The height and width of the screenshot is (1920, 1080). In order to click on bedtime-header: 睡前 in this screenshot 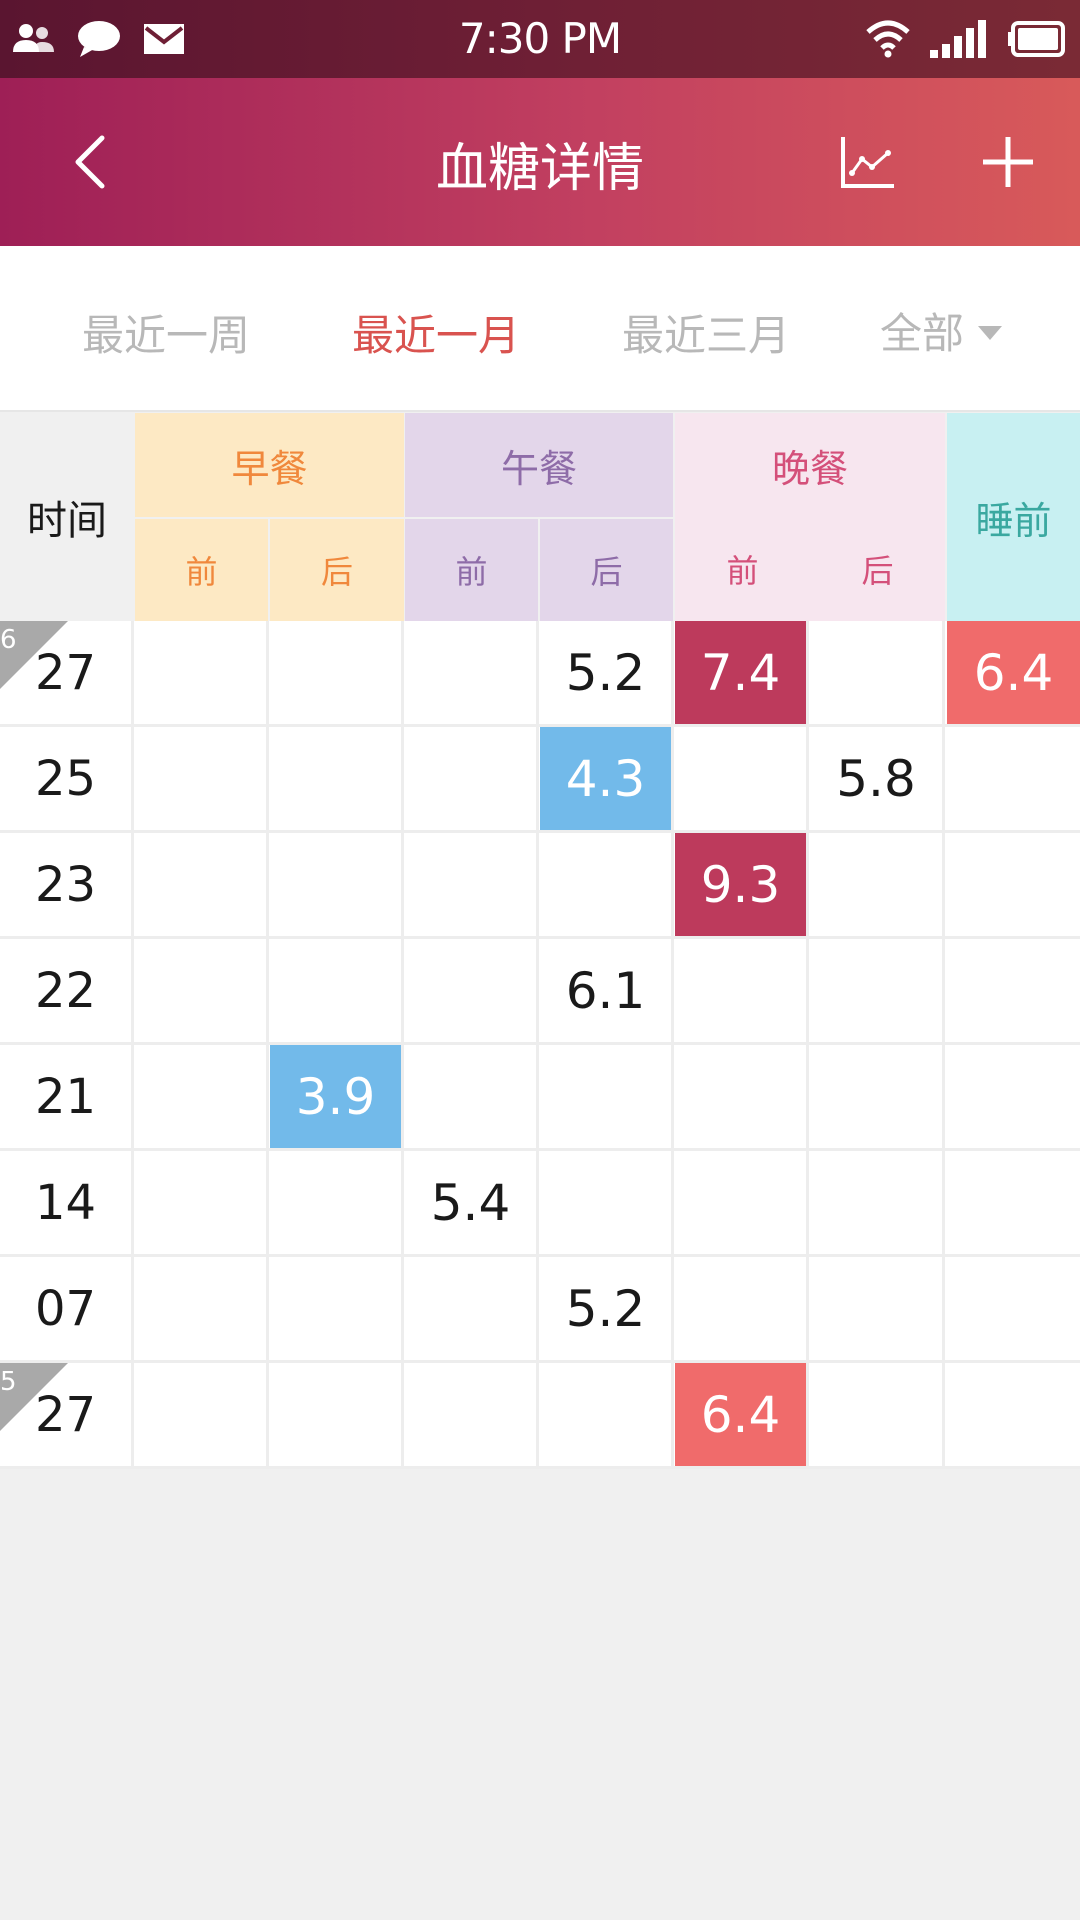, I will do `click(1013, 517)`.